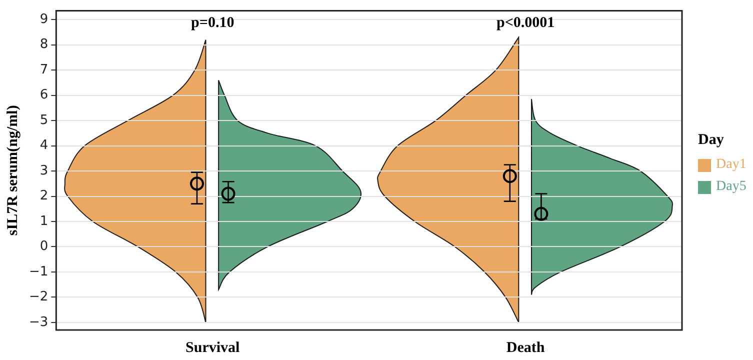 The image size is (753, 360). What do you see at coordinates (525, 23) in the screenshot?
I see `annotation: p<0.0001` at bounding box center [525, 23].